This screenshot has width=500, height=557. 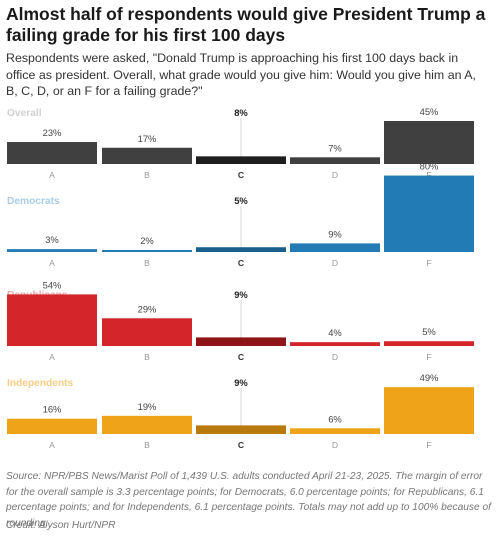 I want to click on tick-label-republicans-b: B, so click(x=147, y=357).